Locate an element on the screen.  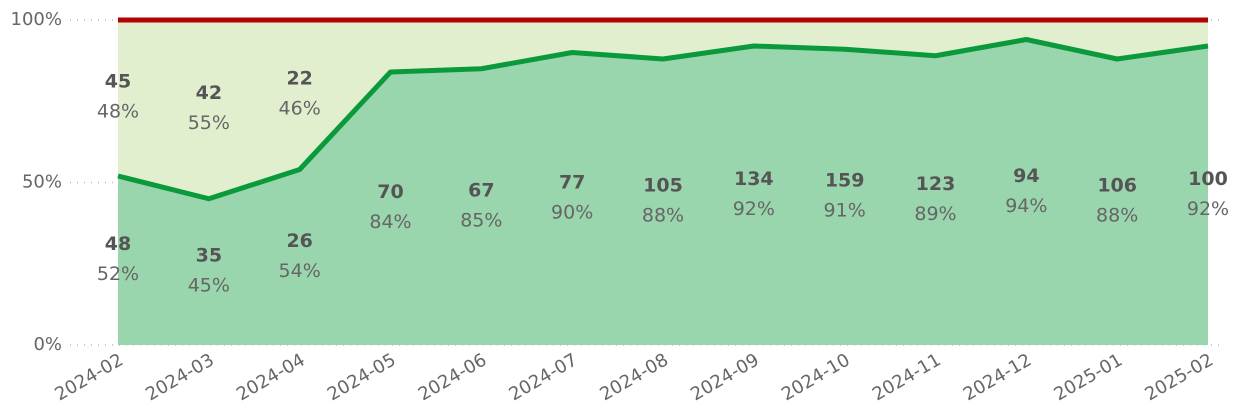
percent-label: 54% is located at coordinates (300, 271).